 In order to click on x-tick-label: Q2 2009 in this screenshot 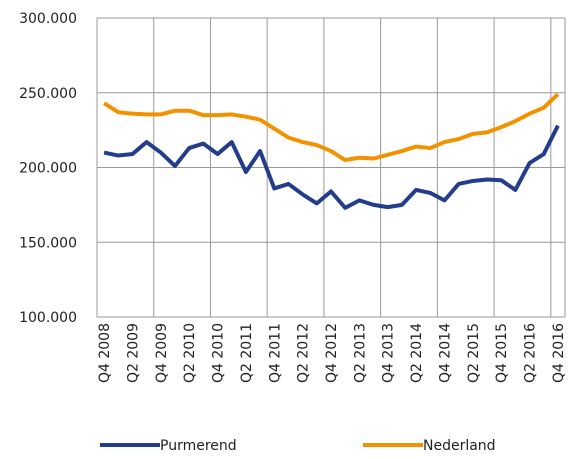, I will do `click(133, 353)`.